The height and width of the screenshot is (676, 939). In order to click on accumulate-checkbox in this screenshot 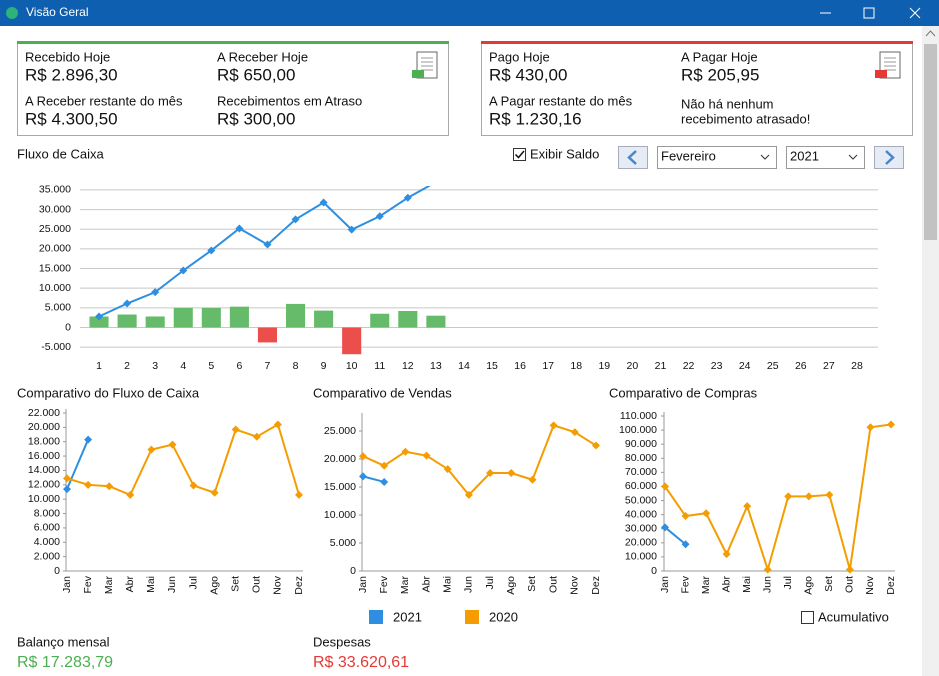, I will do `click(807, 617)`.